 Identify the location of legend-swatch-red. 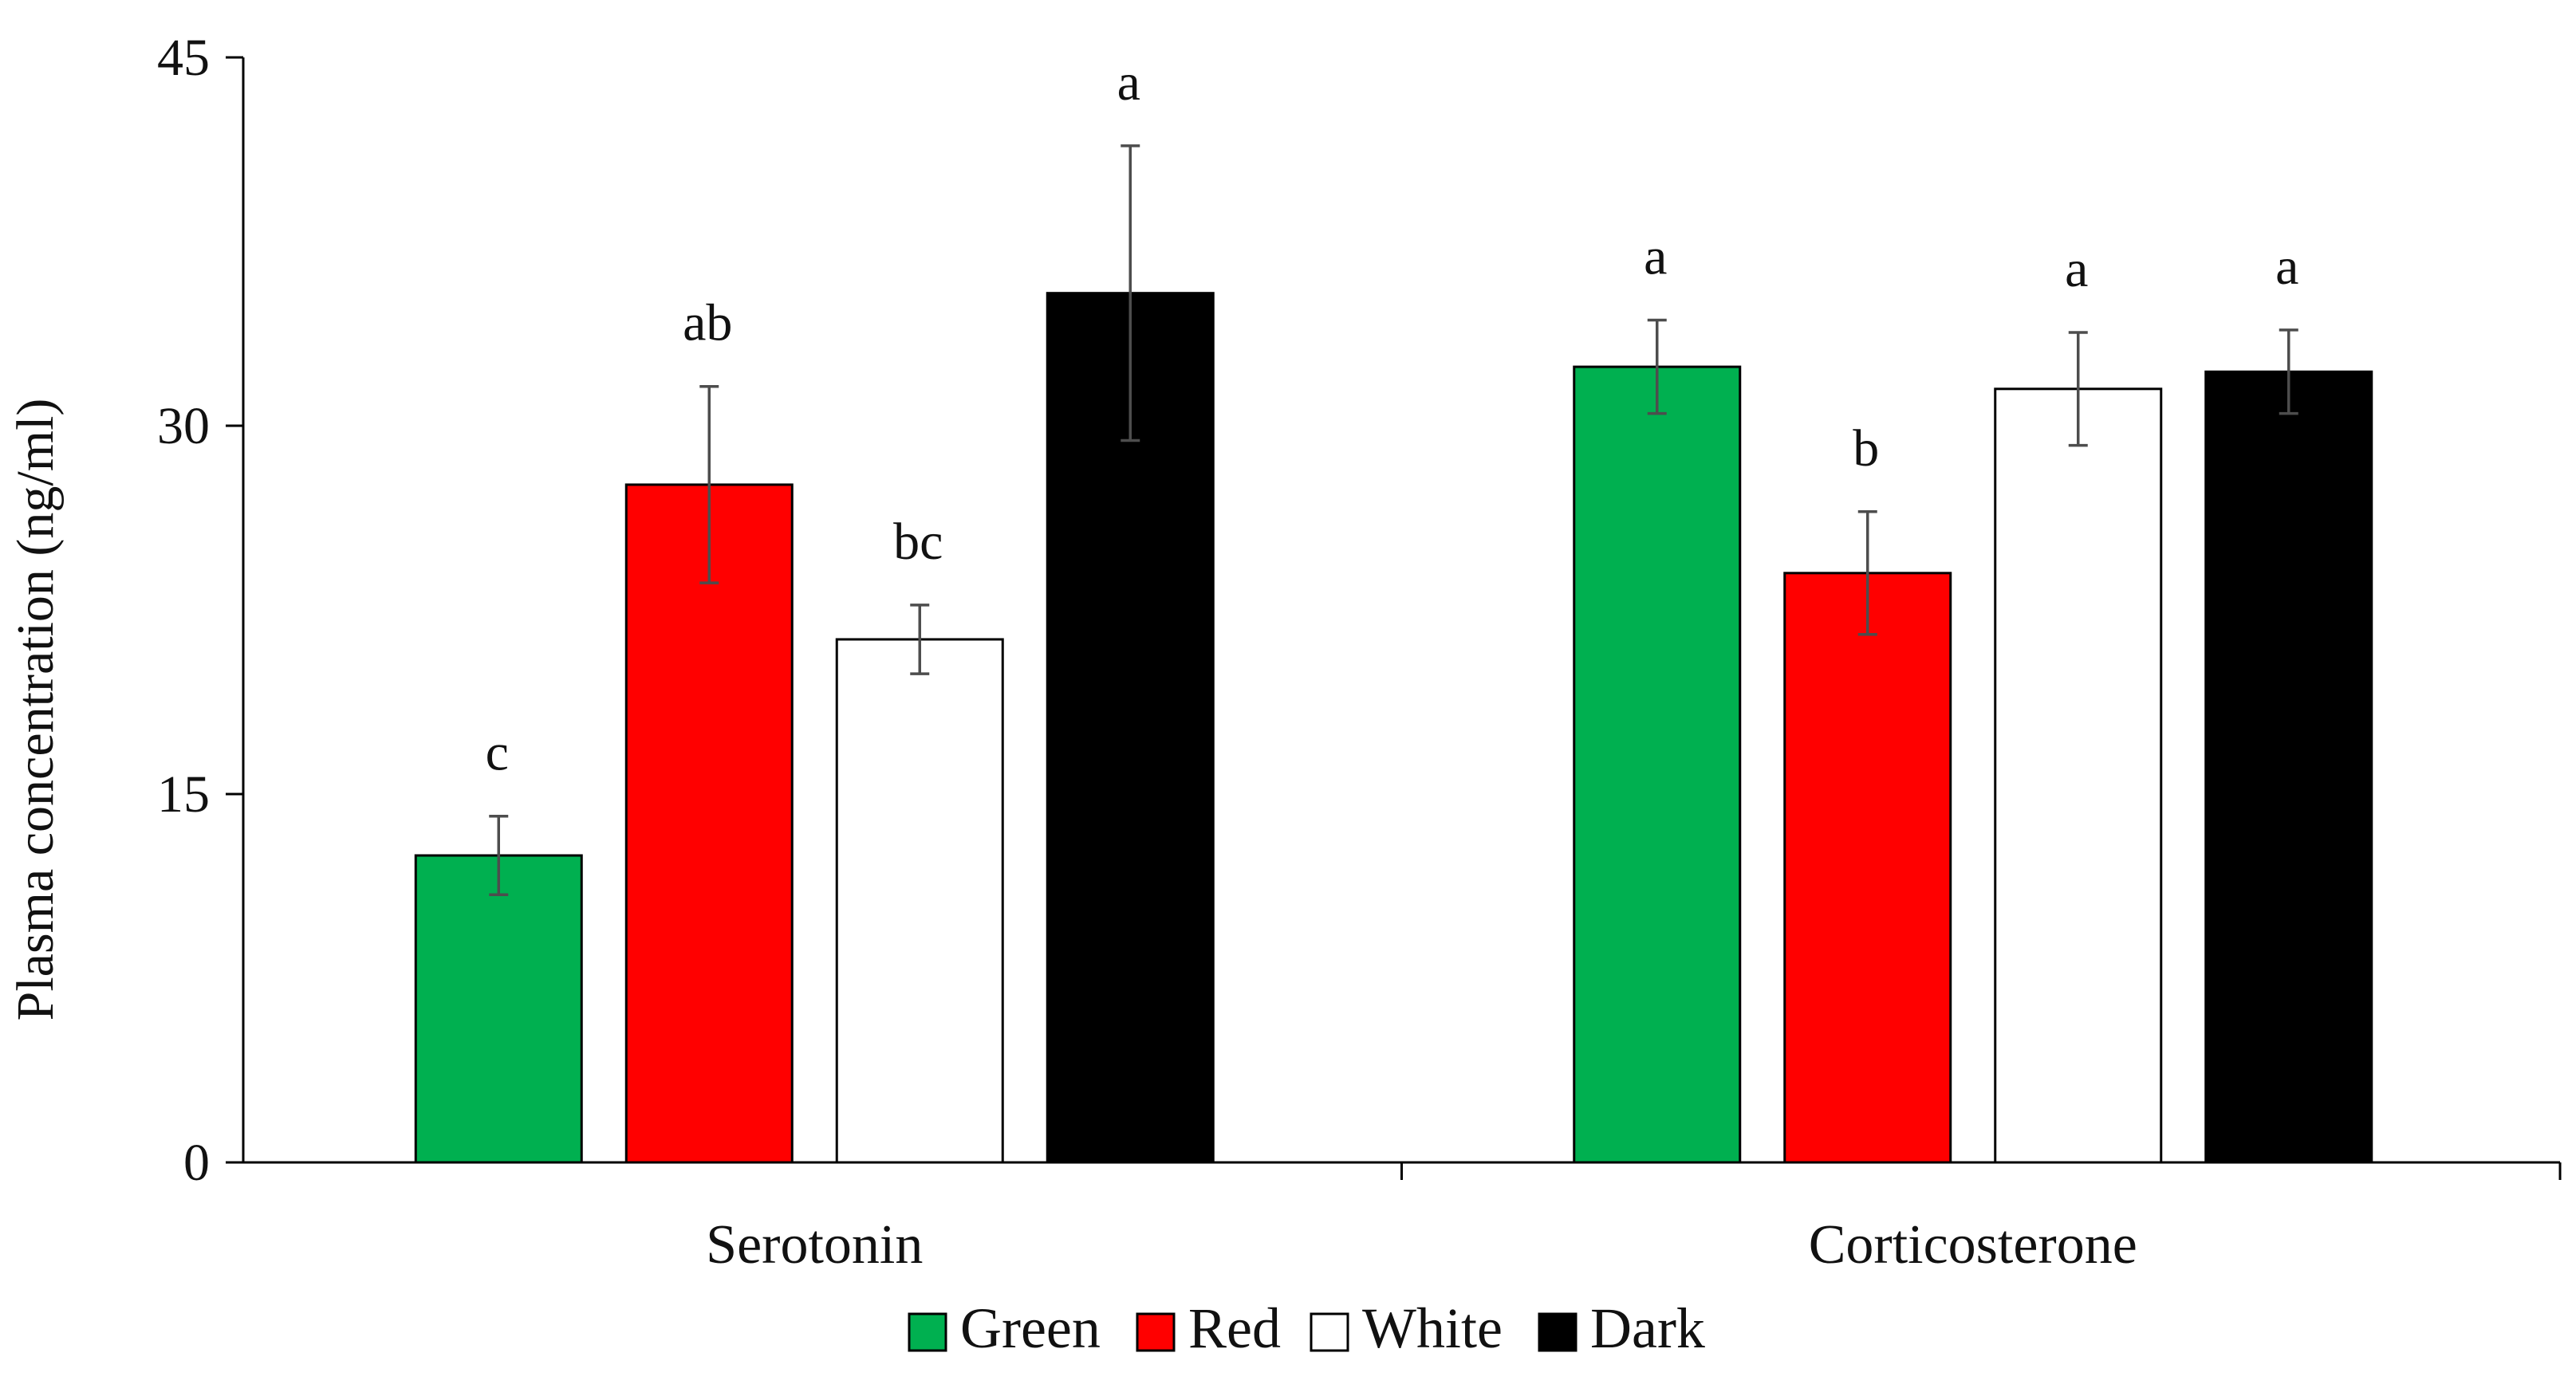
(1156, 1332).